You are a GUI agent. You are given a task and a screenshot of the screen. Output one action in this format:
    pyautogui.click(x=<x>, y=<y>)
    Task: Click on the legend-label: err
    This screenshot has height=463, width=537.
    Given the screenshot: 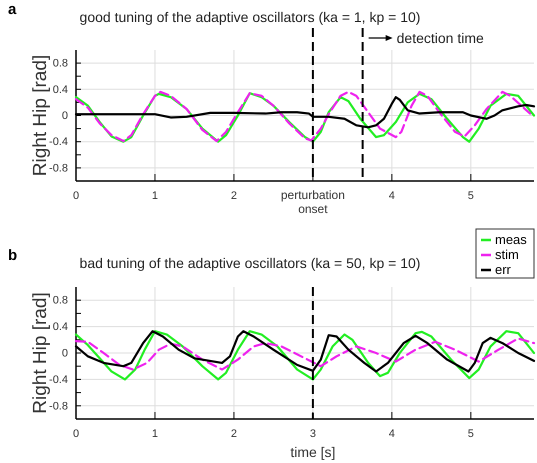 What is the action you would take?
    pyautogui.click(x=503, y=269)
    